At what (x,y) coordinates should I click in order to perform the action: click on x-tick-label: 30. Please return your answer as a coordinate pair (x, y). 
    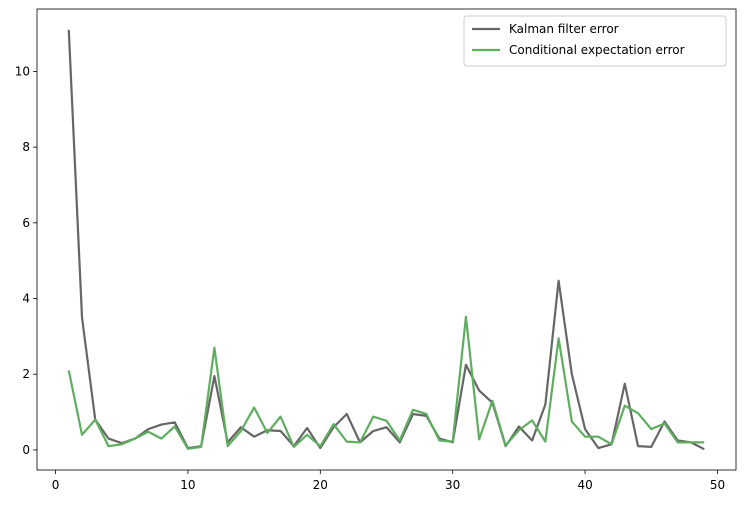
    Looking at the image, I should click on (452, 485).